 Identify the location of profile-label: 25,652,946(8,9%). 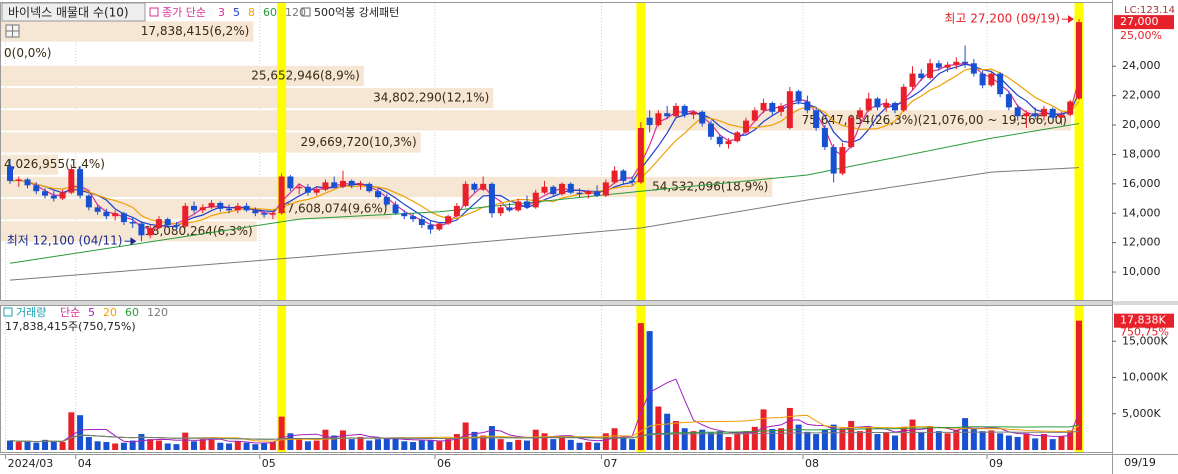
(305, 75).